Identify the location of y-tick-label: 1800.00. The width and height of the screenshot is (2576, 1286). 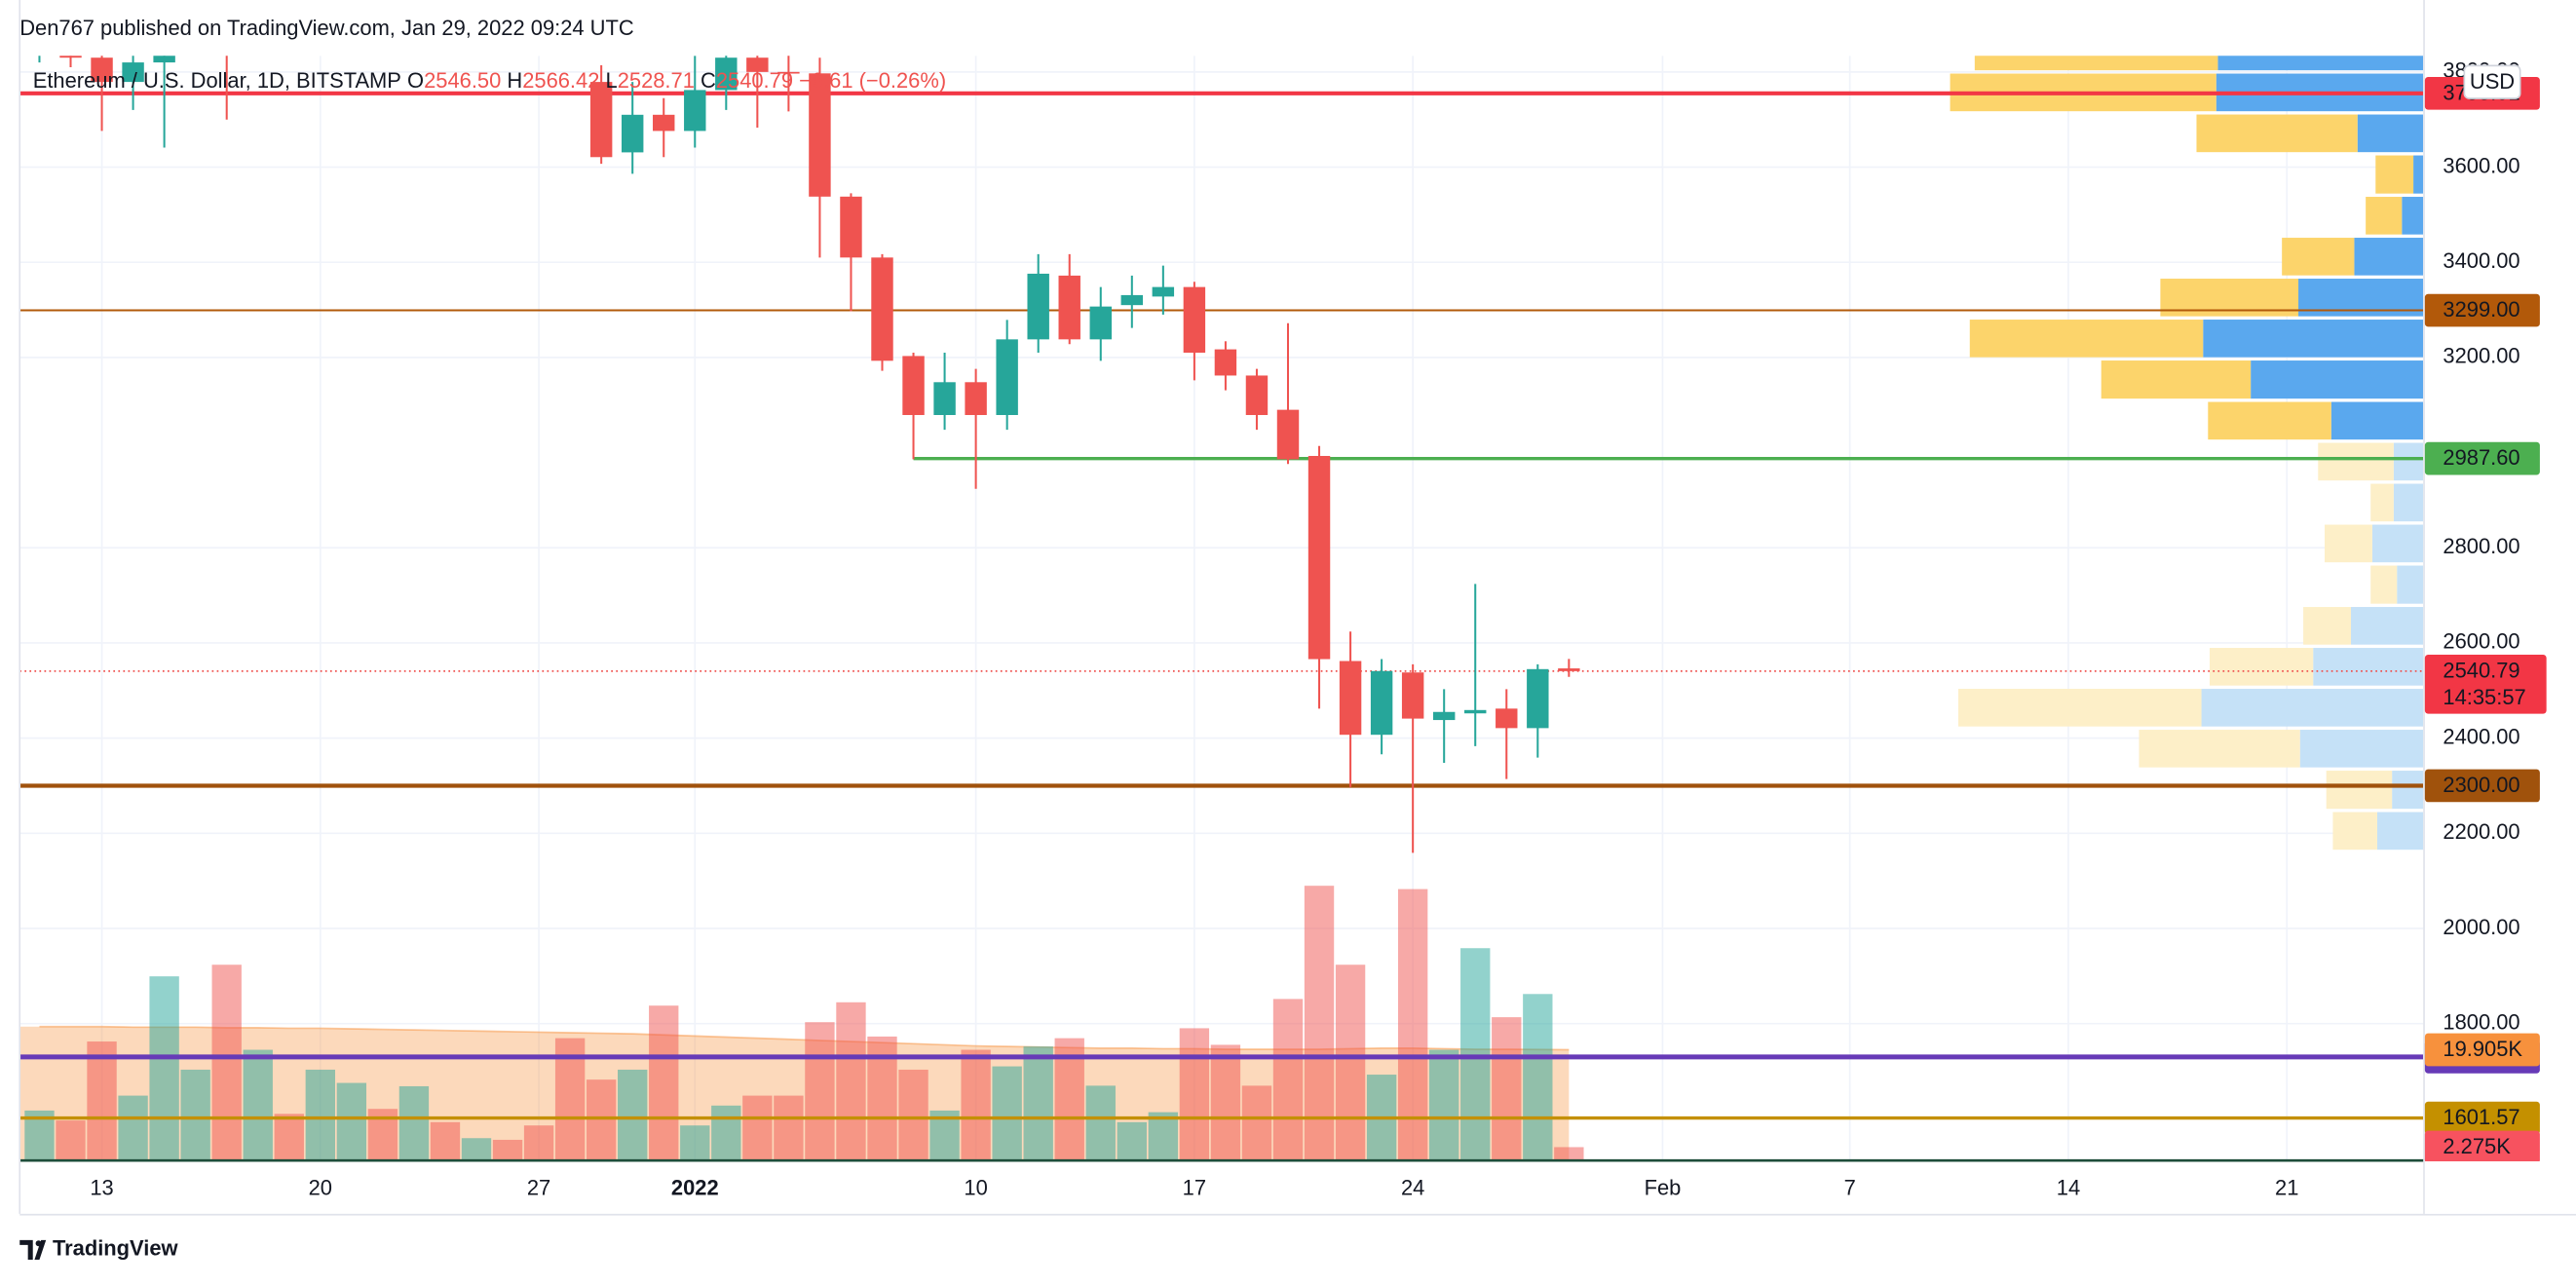
(2481, 1021).